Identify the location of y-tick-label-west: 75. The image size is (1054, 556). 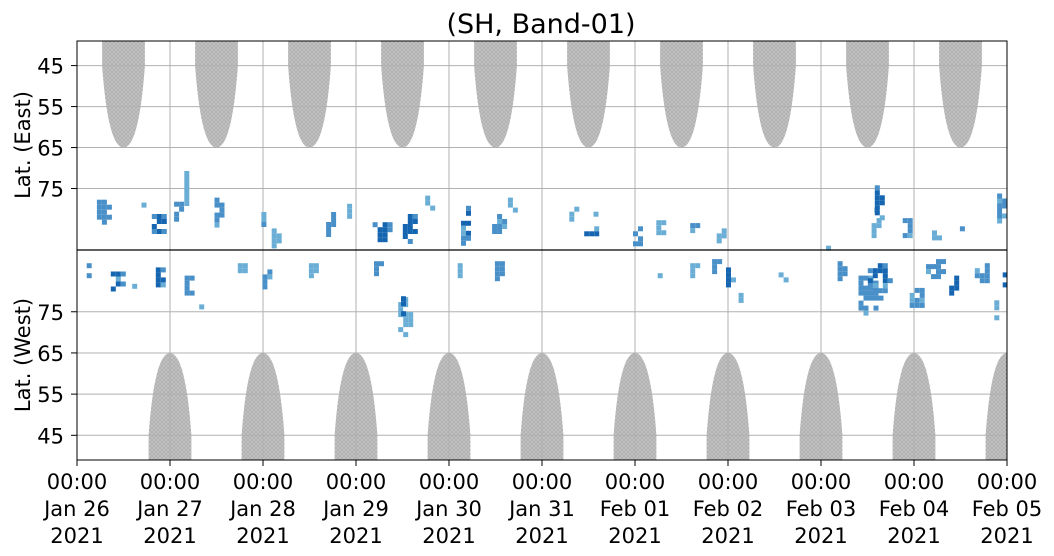
(50, 313).